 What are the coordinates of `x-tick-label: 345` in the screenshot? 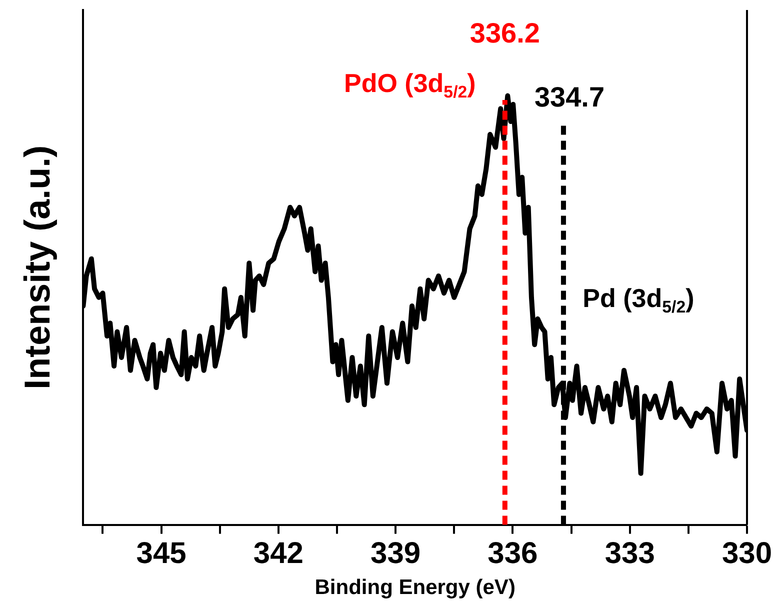 It's located at (161, 553).